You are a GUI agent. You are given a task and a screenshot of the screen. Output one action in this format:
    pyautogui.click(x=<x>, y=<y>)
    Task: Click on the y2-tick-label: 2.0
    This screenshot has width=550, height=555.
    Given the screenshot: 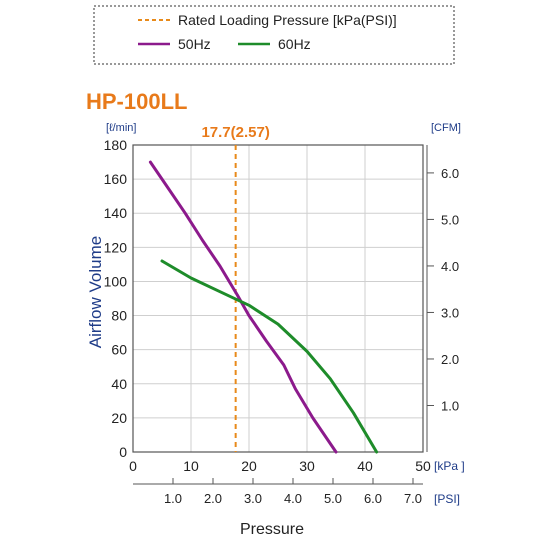 What is the action you would take?
    pyautogui.click(x=450, y=359)
    